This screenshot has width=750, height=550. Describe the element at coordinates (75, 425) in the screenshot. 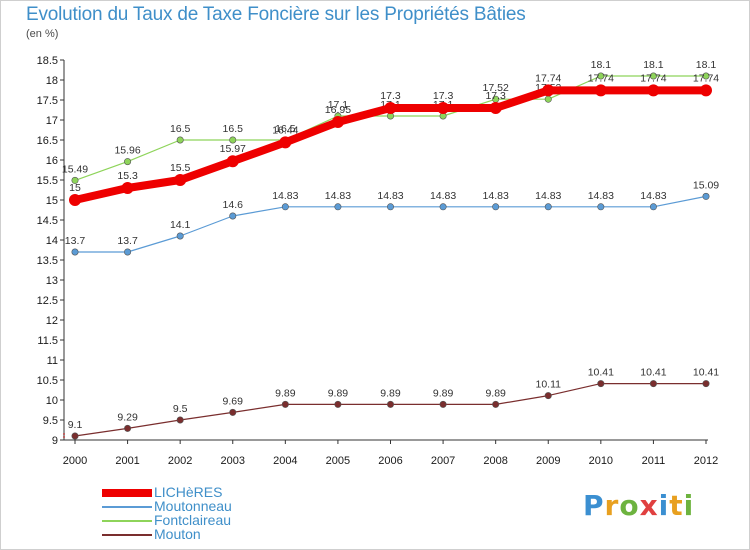

I see `data-label: 9.1` at that location.